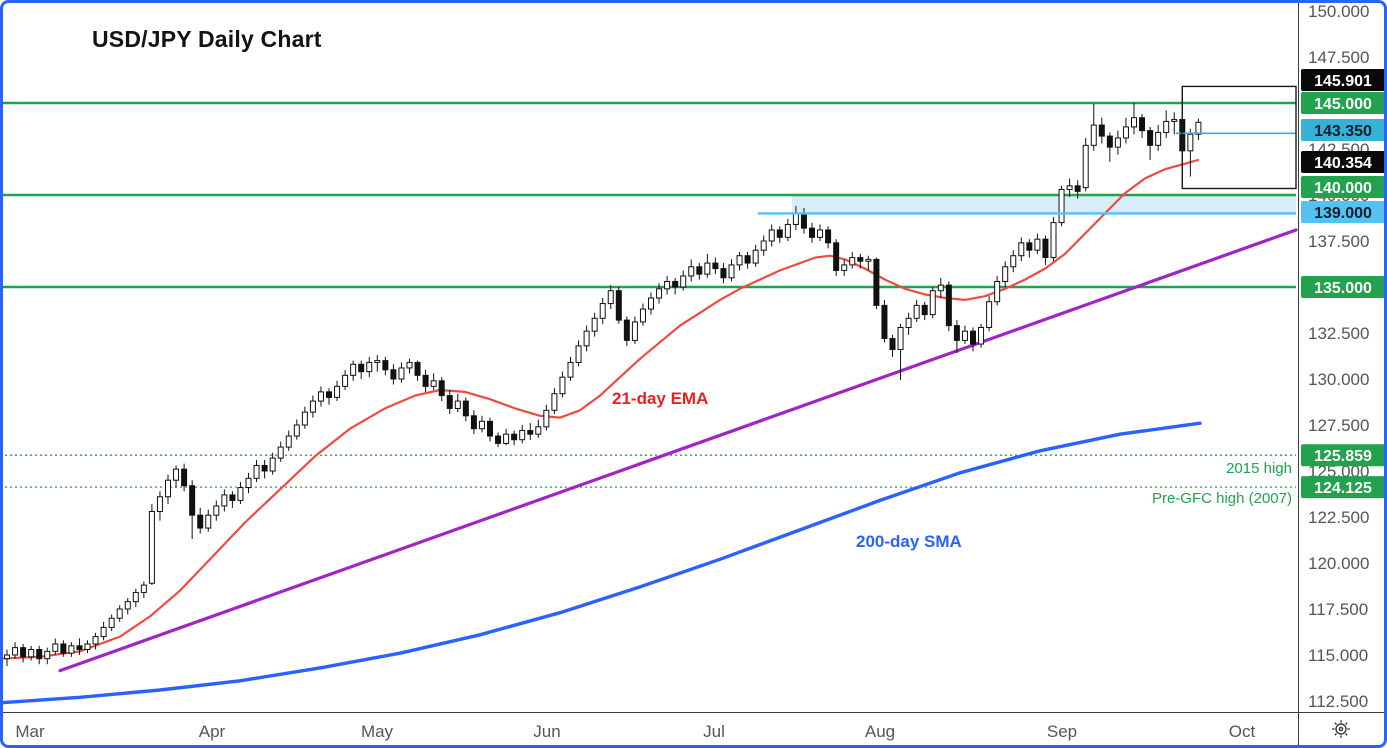 Image resolution: width=1387 pixels, height=748 pixels. What do you see at coordinates (1062, 731) in the screenshot?
I see `month-label-Sep: Sep` at bounding box center [1062, 731].